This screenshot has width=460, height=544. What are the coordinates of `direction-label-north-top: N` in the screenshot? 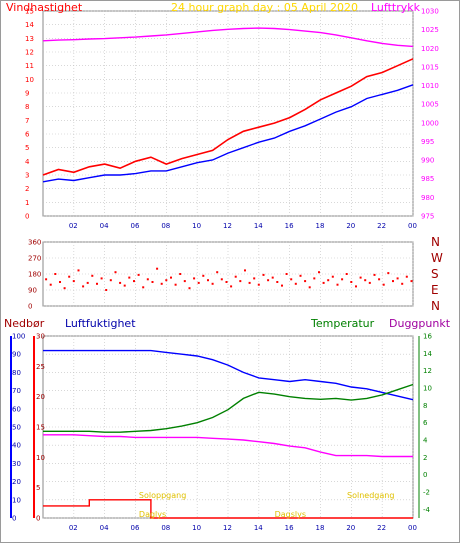 It's located at (435, 242).